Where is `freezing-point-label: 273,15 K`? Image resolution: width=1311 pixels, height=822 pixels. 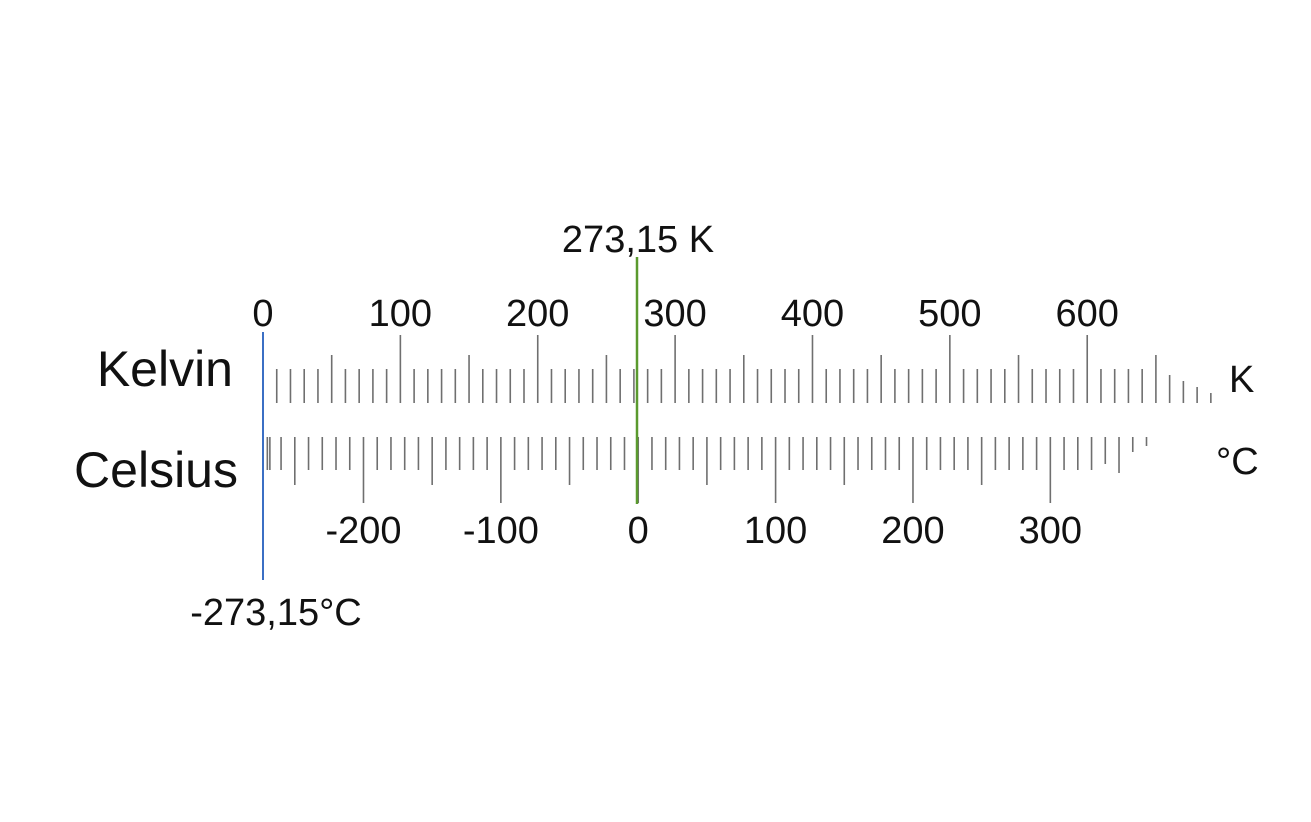
freezing-point-label: 273,15 K is located at coordinates (638, 240).